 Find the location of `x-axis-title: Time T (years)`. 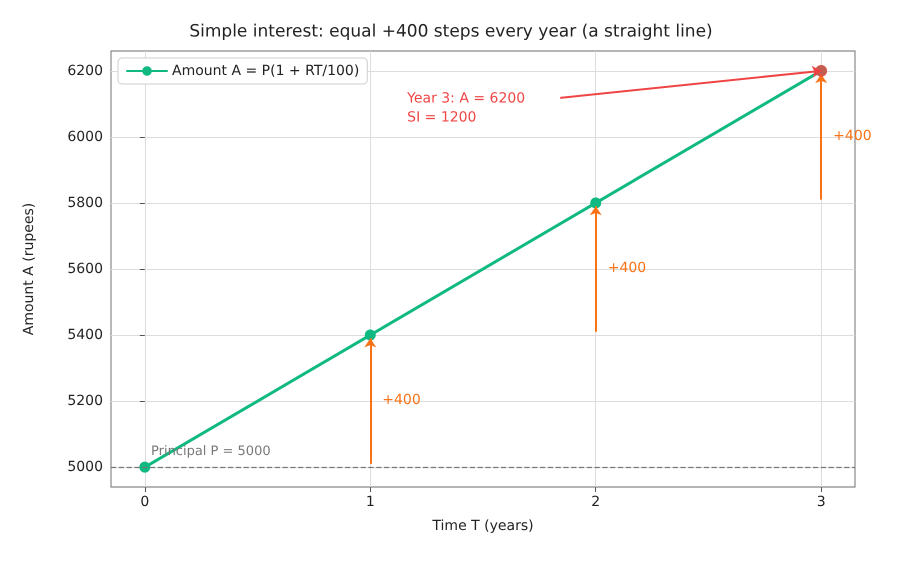

x-axis-title: Time T (years) is located at coordinates (482, 526).